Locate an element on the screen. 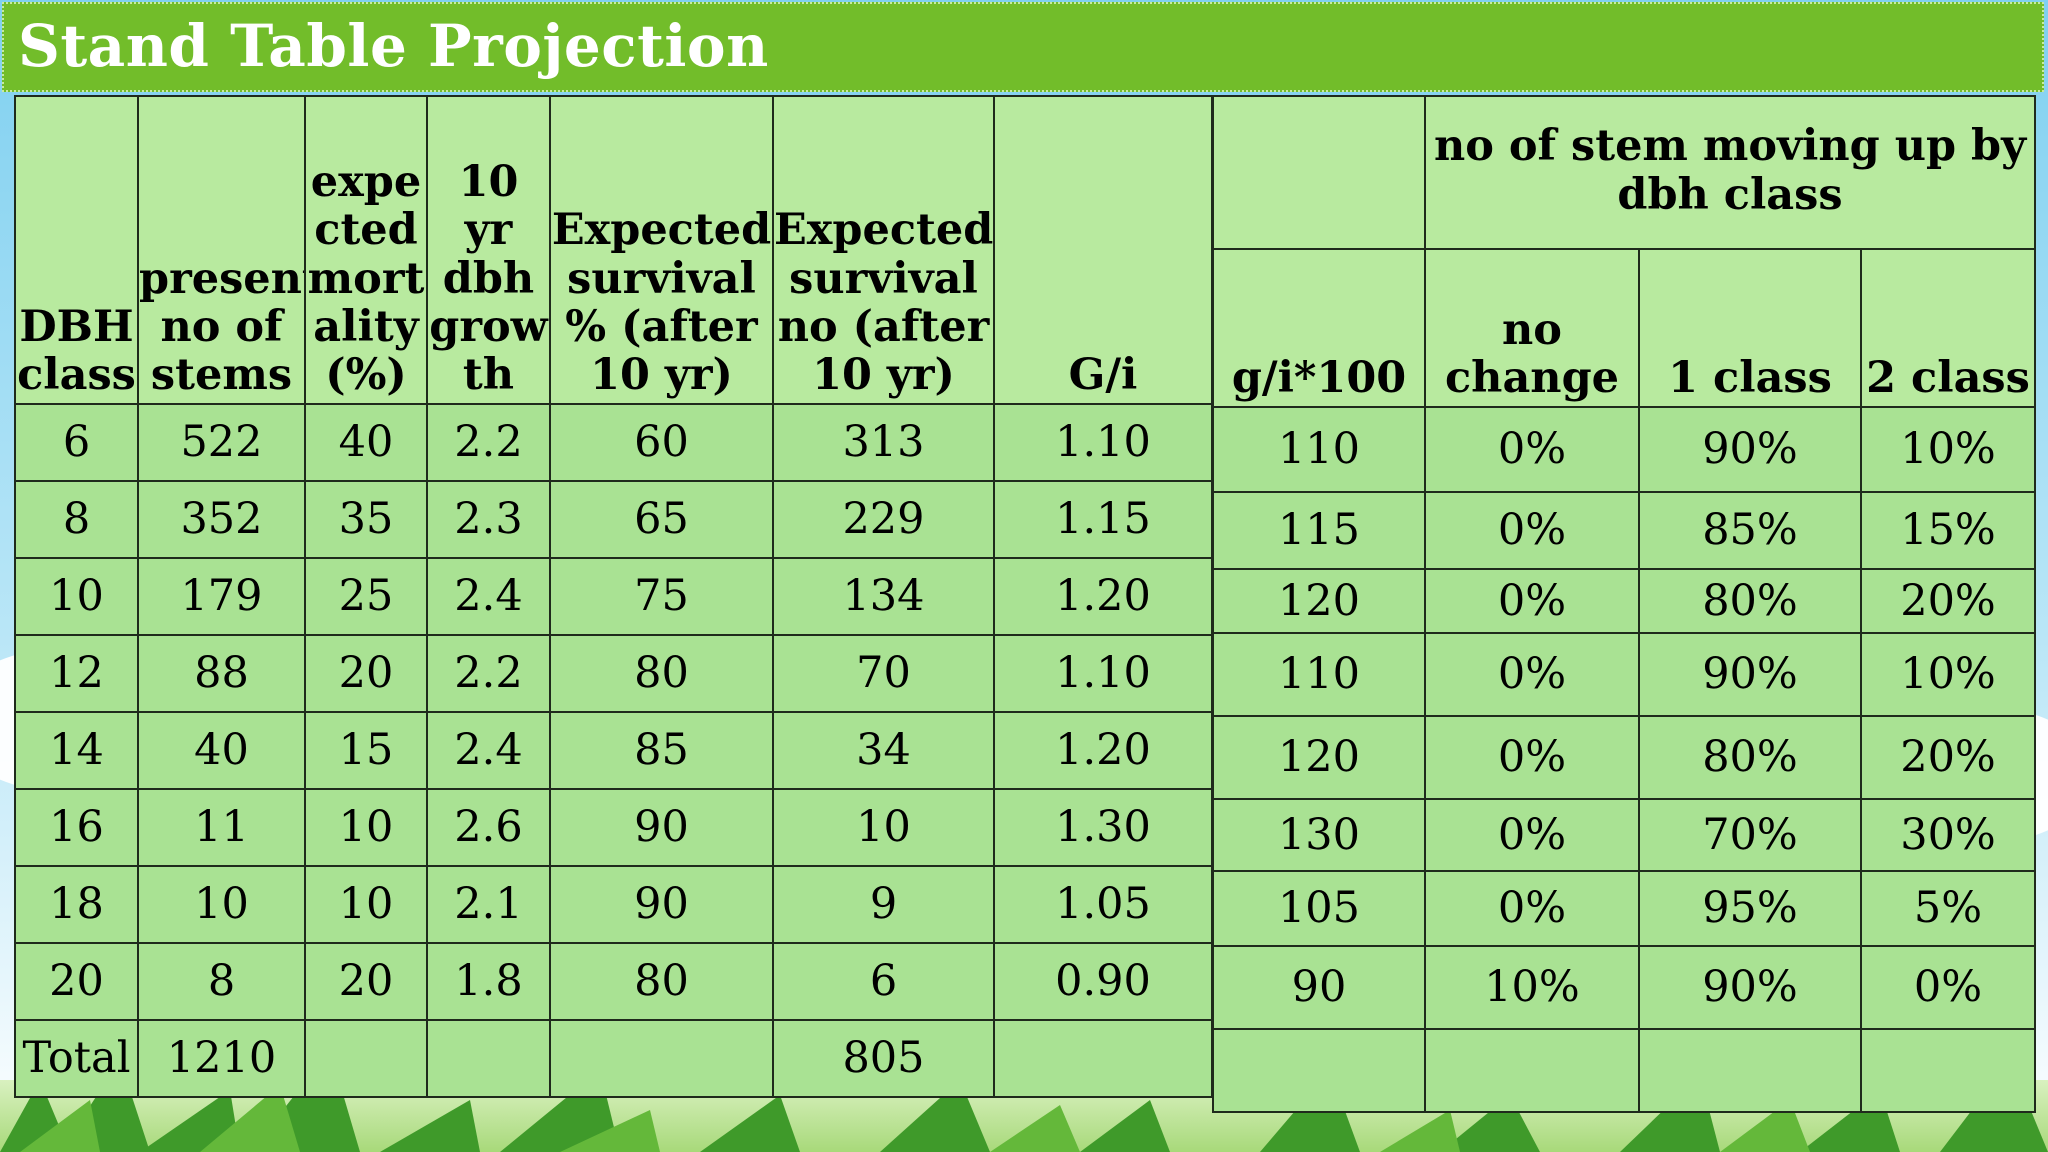 The height and width of the screenshot is (1152, 2048). total-survival-number: 805 is located at coordinates (883, 1058).